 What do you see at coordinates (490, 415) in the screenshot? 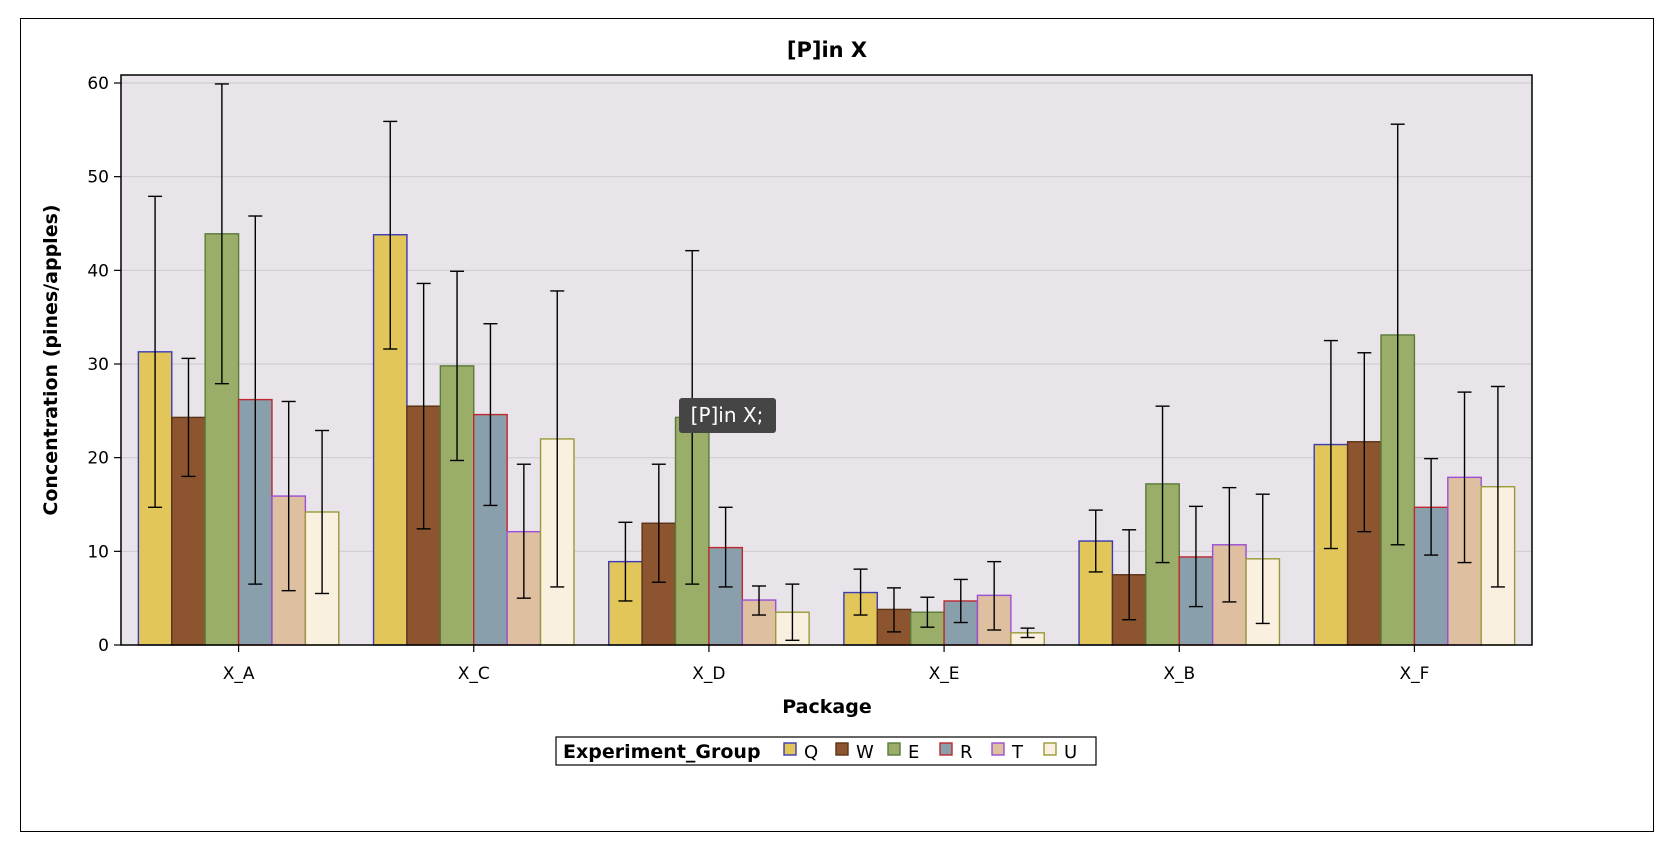
I see `error-bar-X_C-R` at bounding box center [490, 415].